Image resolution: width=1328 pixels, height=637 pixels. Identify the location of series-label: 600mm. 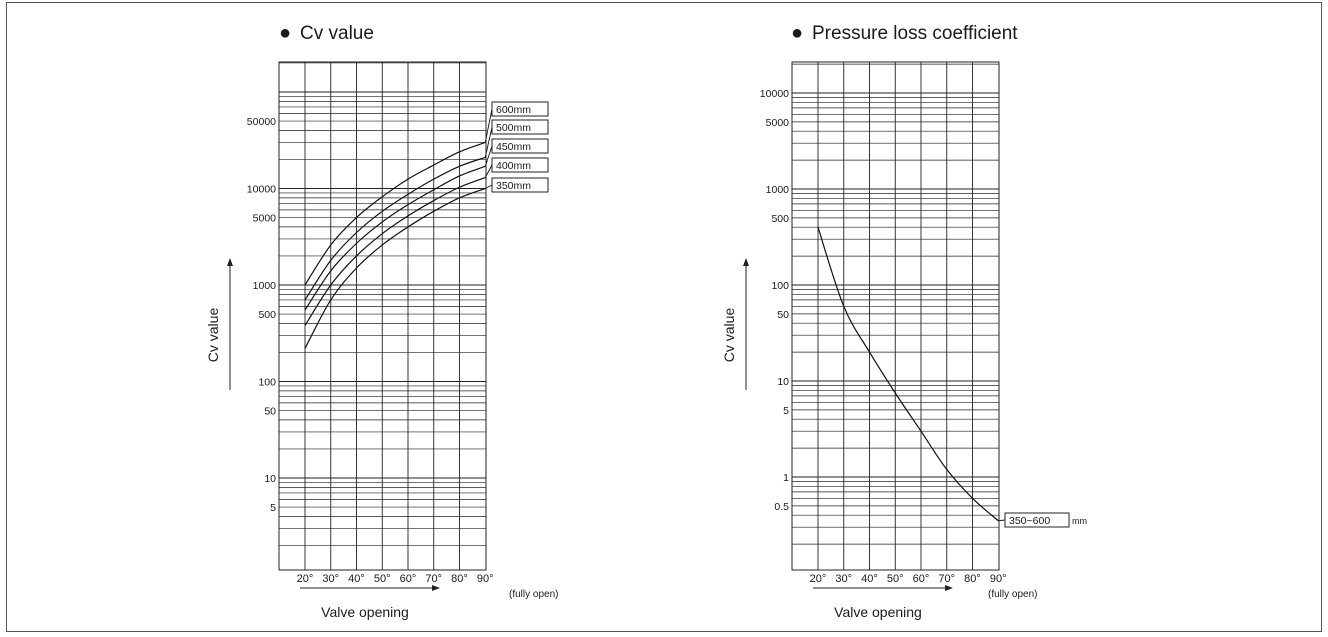
(513, 110).